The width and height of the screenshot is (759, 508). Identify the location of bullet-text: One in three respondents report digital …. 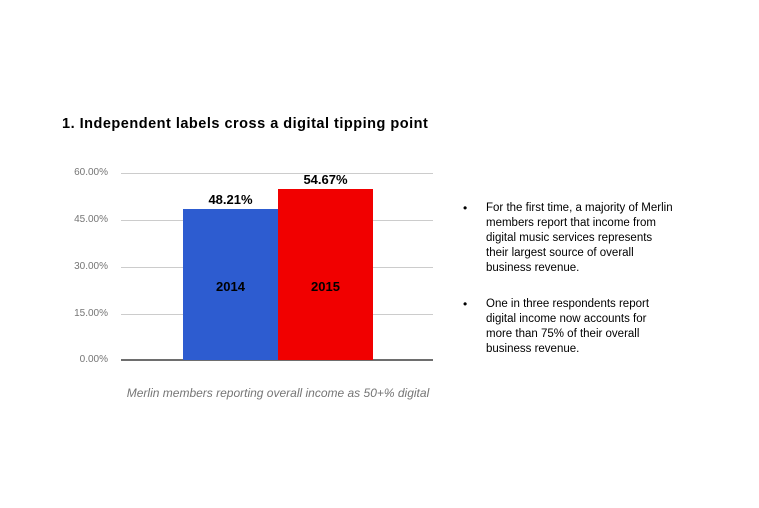
(568, 326).